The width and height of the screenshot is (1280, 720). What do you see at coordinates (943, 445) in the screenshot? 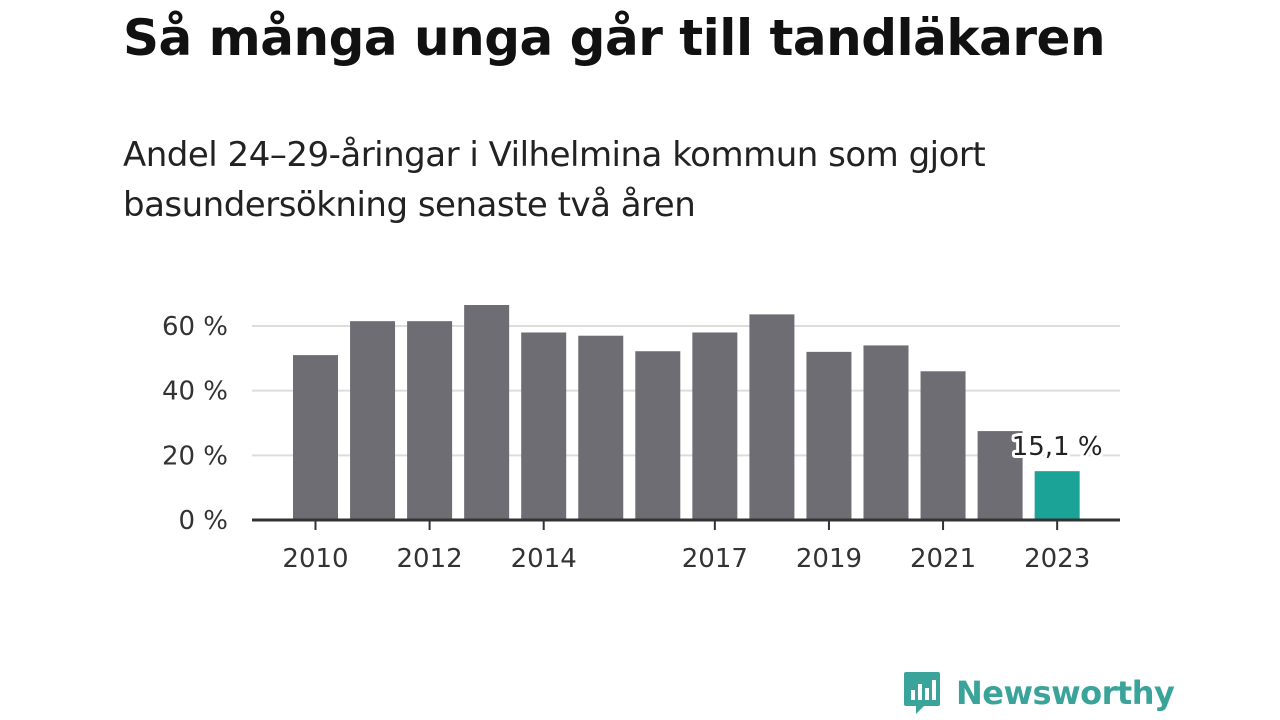
I see `bar-2021` at bounding box center [943, 445].